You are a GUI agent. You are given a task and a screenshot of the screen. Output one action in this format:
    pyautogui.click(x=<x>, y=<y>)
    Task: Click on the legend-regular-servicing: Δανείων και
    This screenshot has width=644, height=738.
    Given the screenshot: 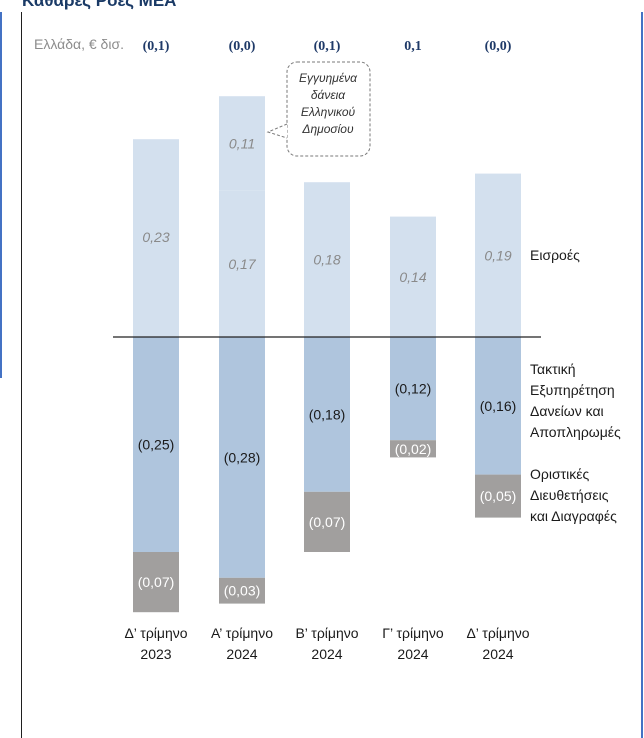 What is the action you would take?
    pyautogui.click(x=567, y=411)
    